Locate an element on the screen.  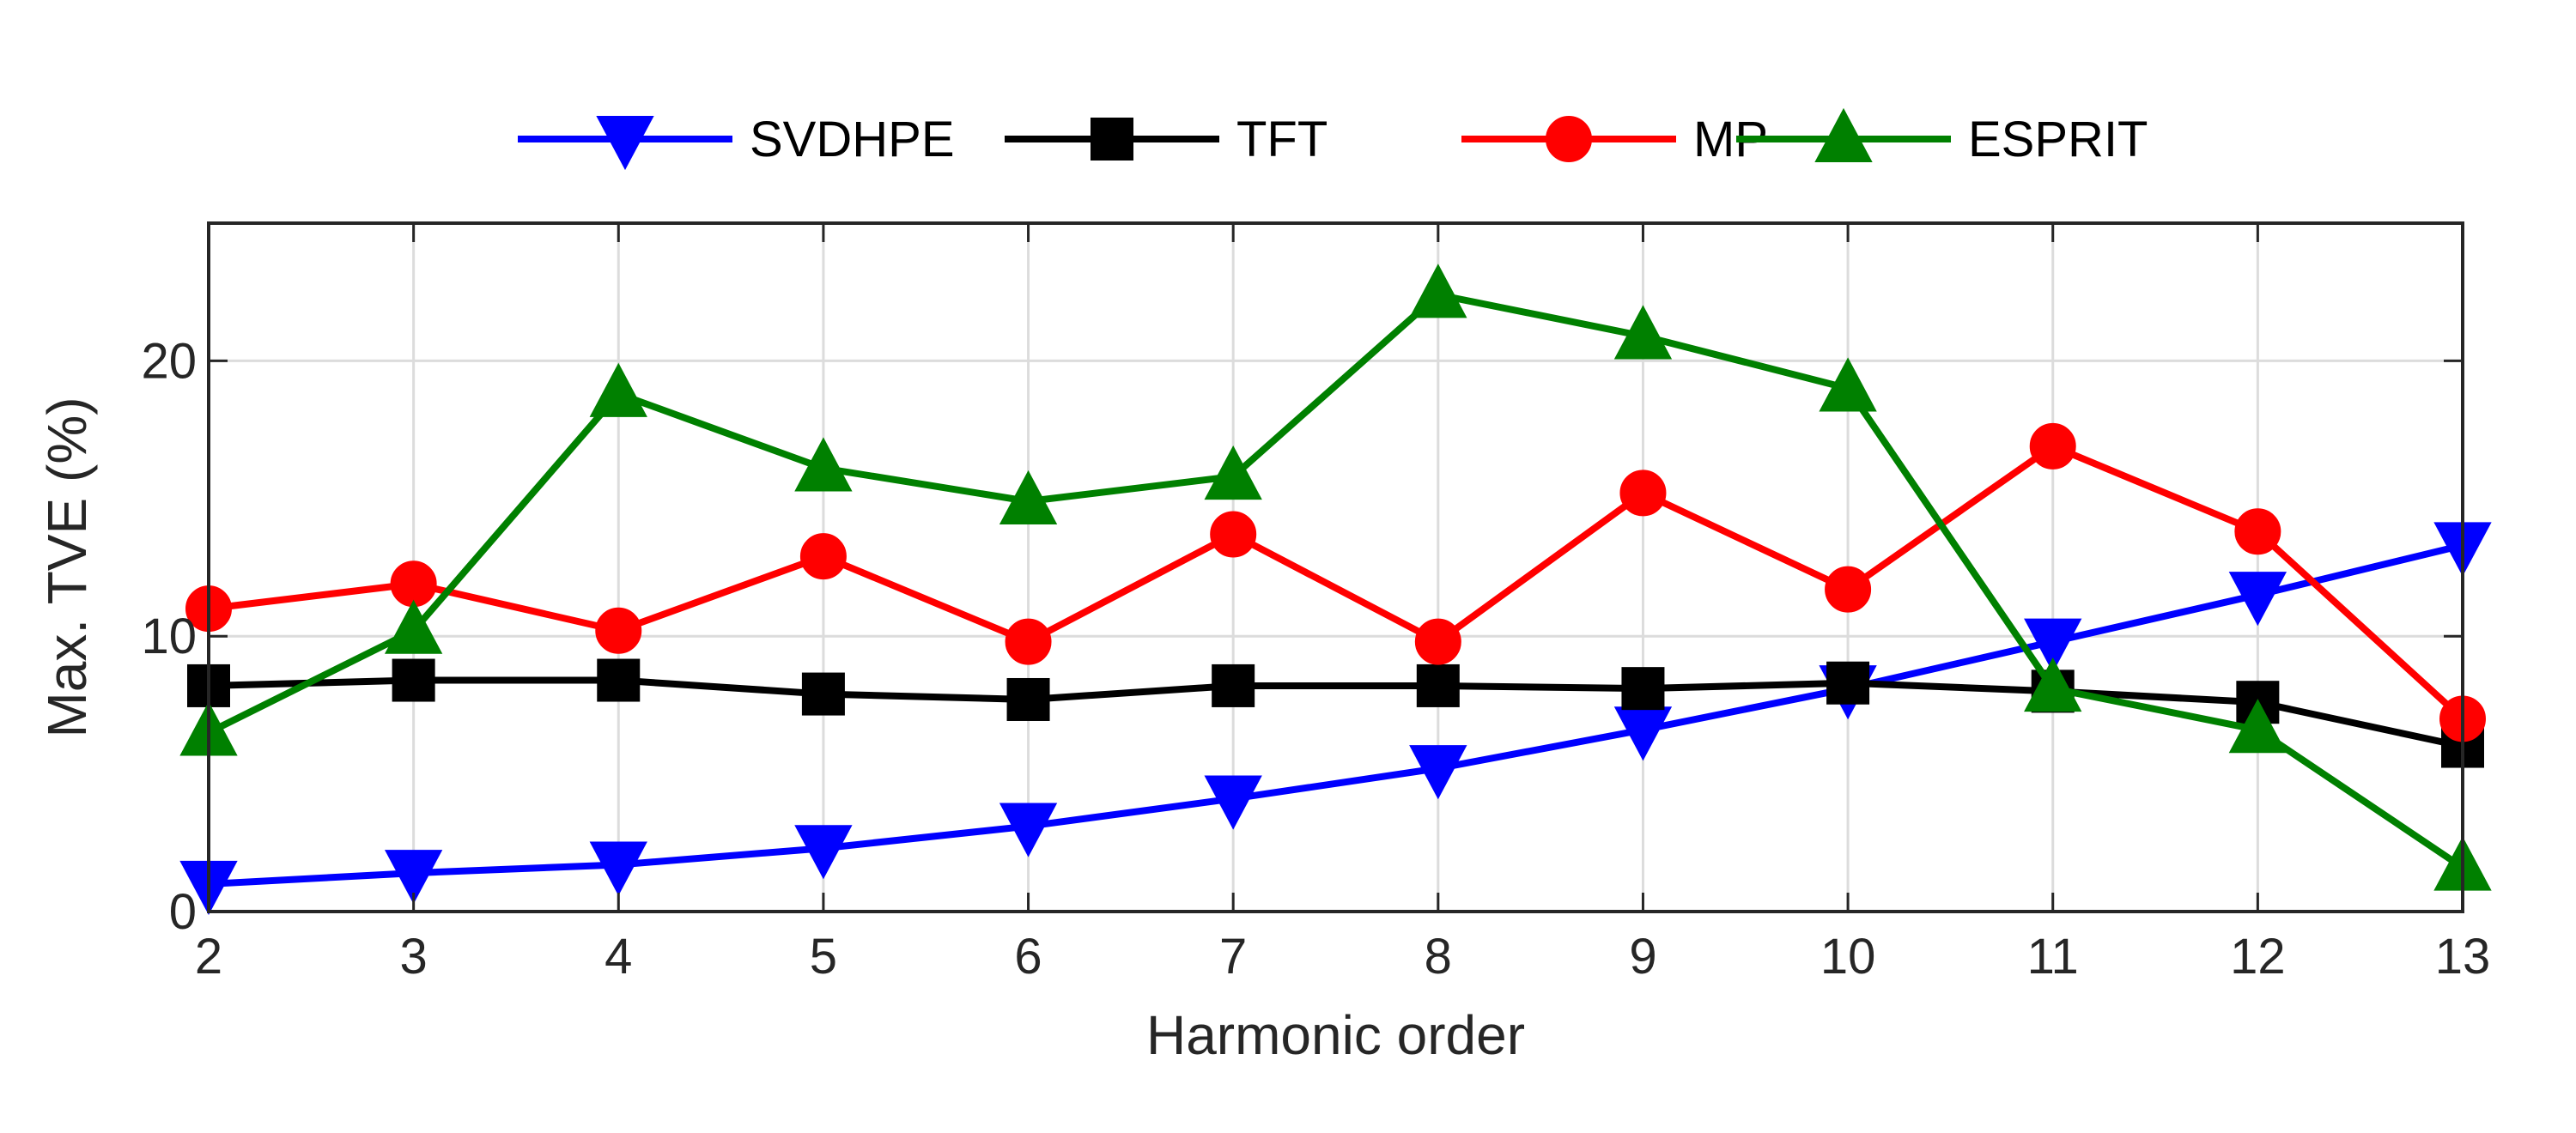
x-tick-label: 12 is located at coordinates (2258, 957).